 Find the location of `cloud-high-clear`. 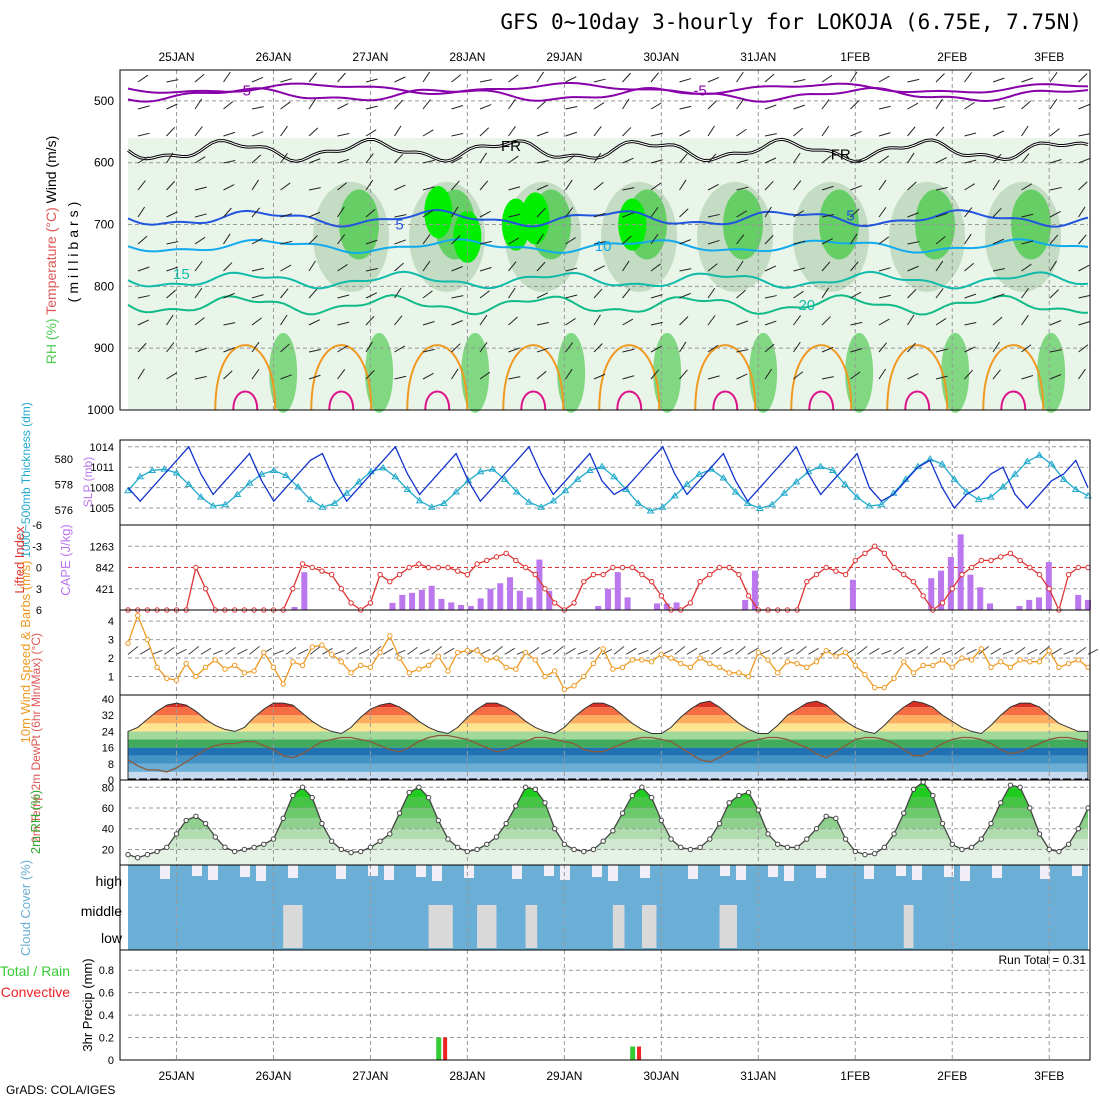

cloud-high-clear is located at coordinates (197, 870).